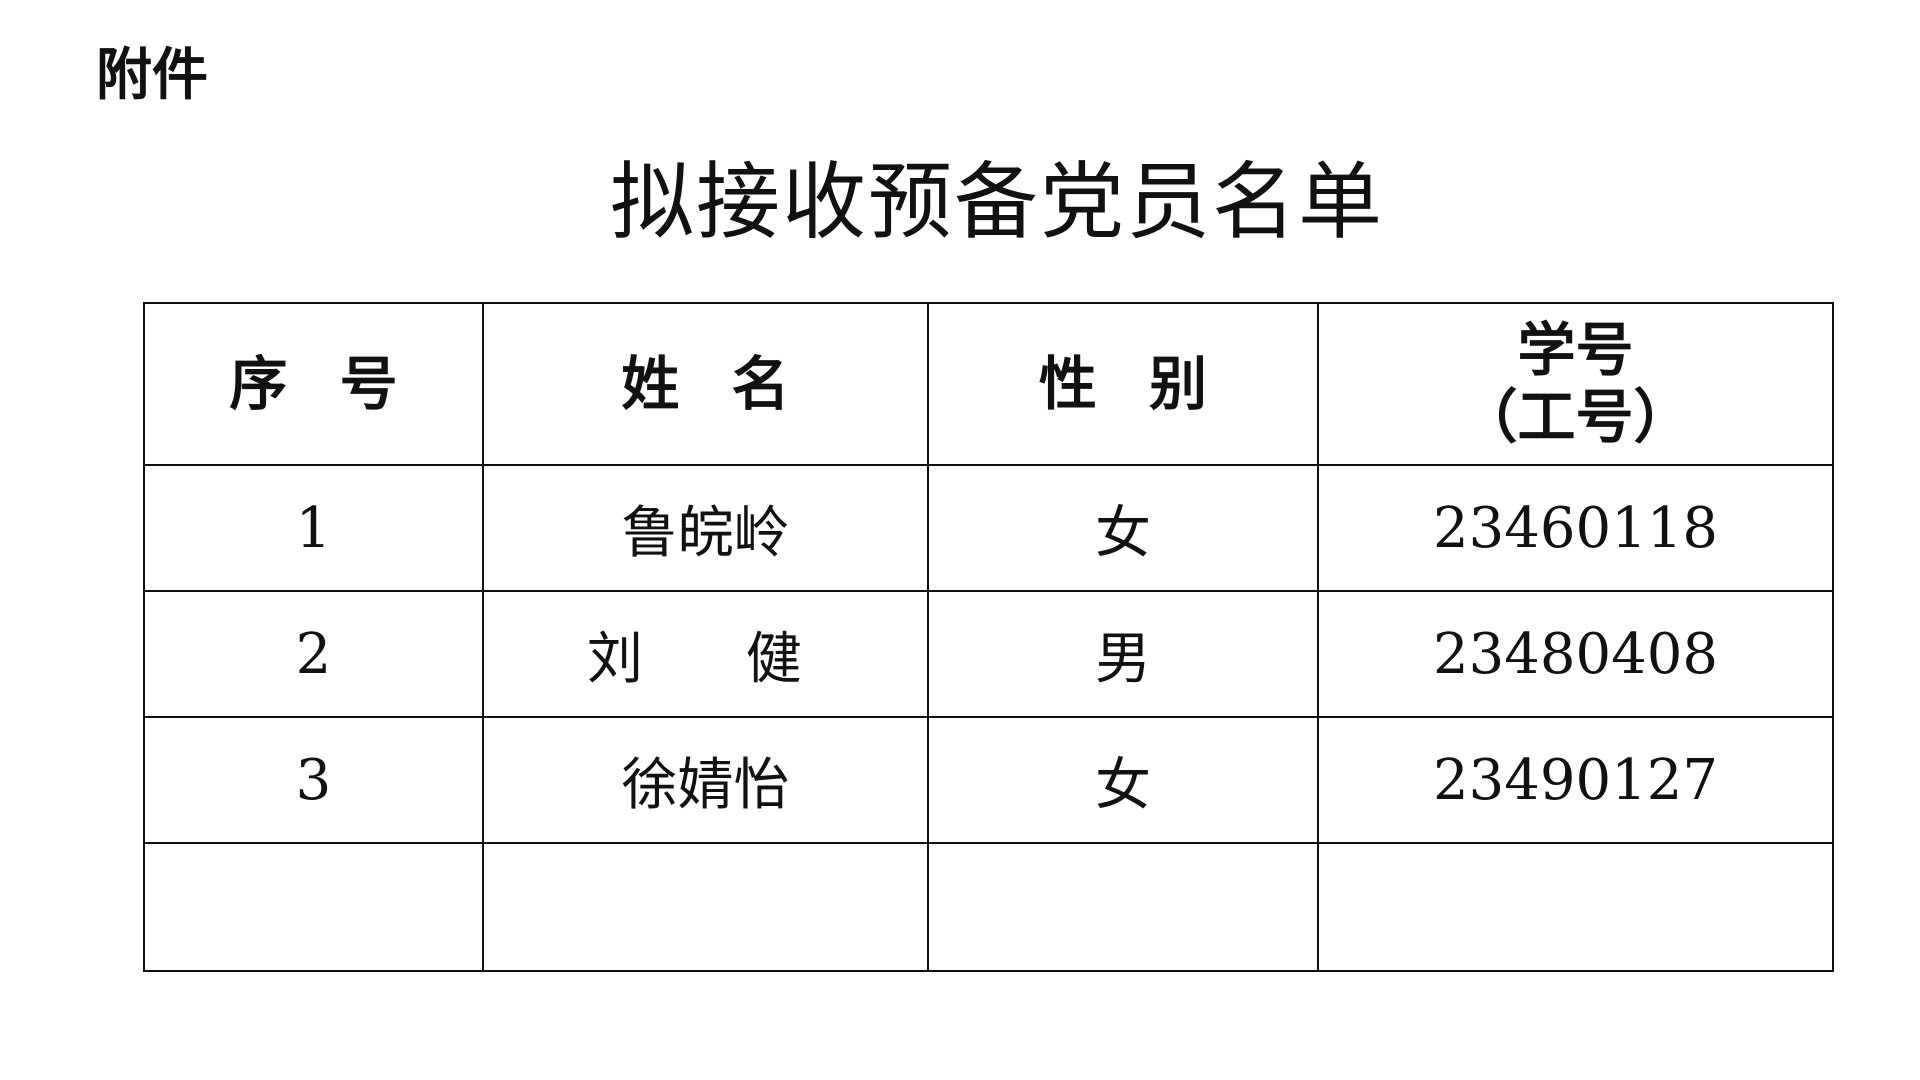  I want to click on cell-number: 1, so click(313, 528).